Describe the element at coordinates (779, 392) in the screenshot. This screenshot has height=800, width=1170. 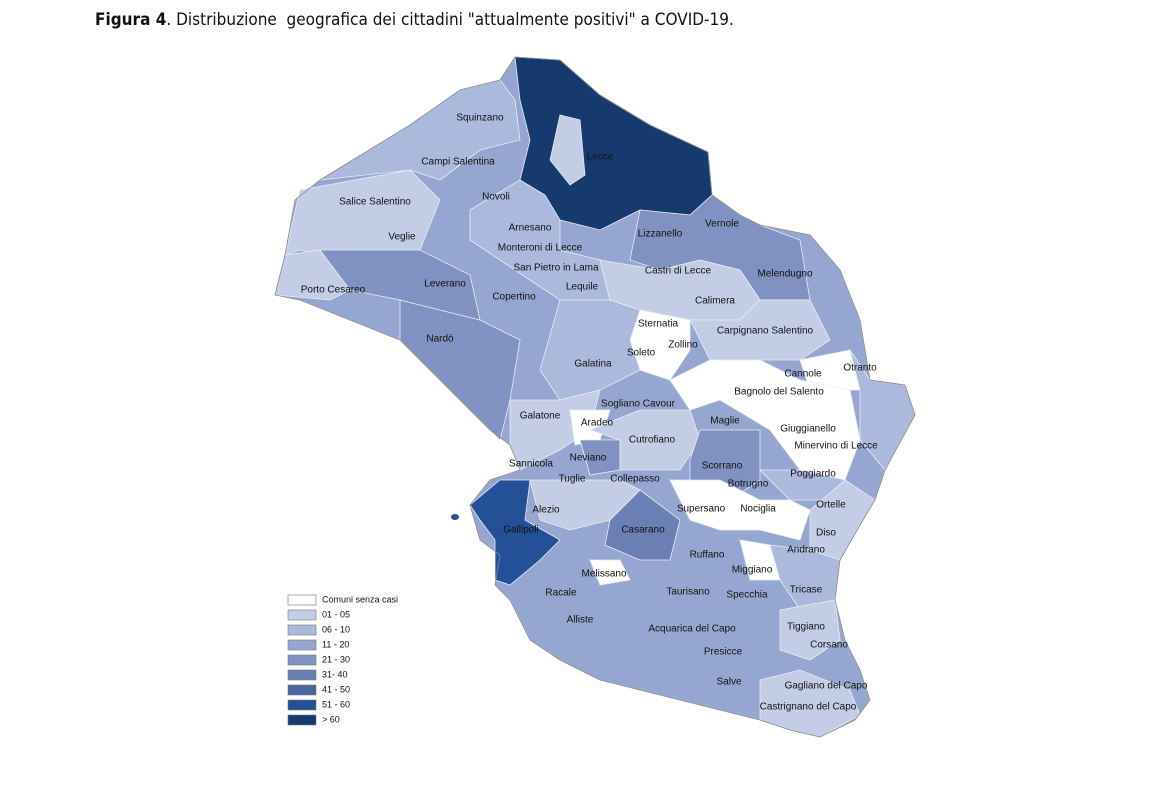
I see `place-label: Bagnolo del Salento` at that location.